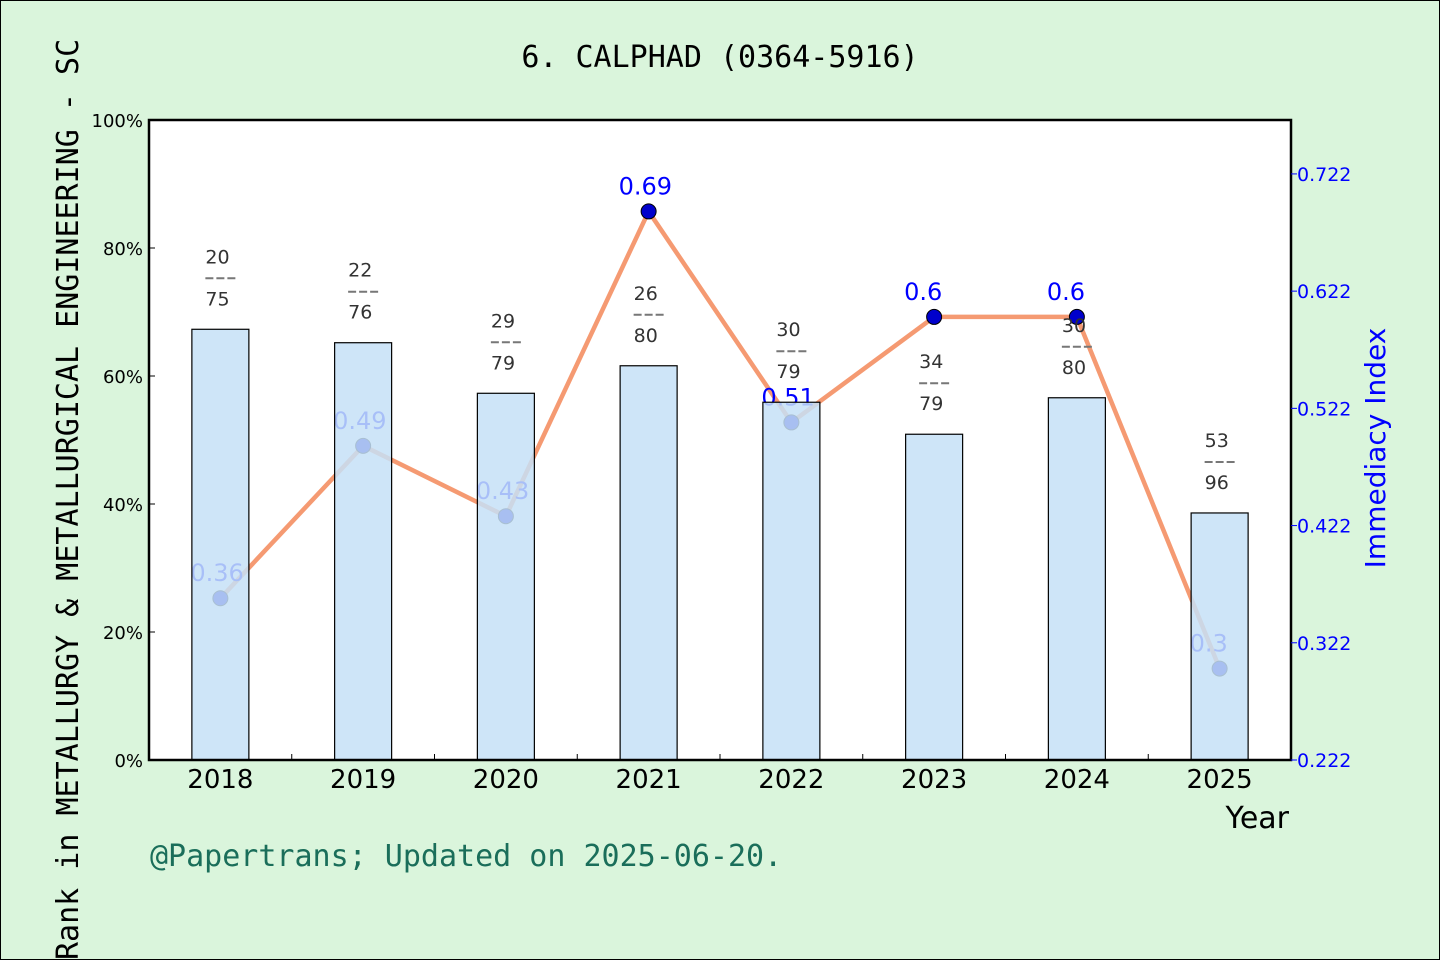 This screenshot has width=1440, height=960. Describe the element at coordinates (503, 321) in the screenshot. I see `bar-rank-label: 29` at that location.